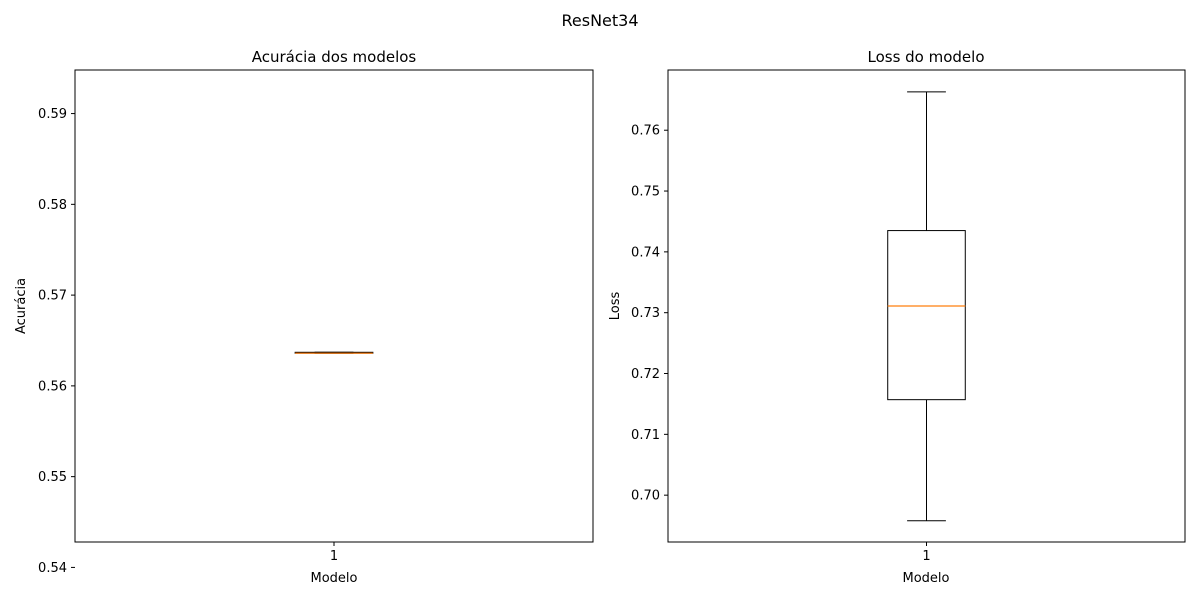 This screenshot has height=600, width=1200. What do you see at coordinates (52, 296) in the screenshot?
I see `accuracy-y-tick-label: 0.57` at bounding box center [52, 296].